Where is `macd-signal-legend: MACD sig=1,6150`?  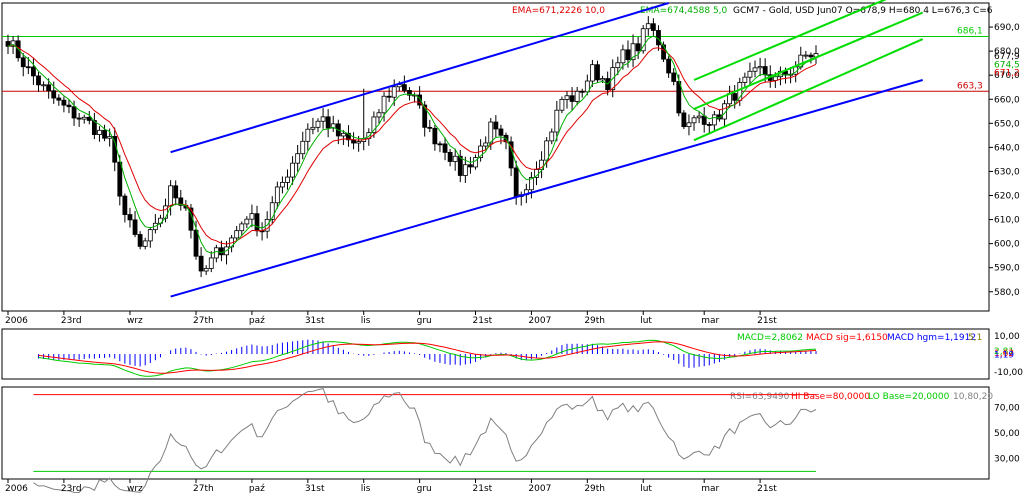 macd-signal-legend: MACD sig=1,6150 is located at coordinates (847, 338).